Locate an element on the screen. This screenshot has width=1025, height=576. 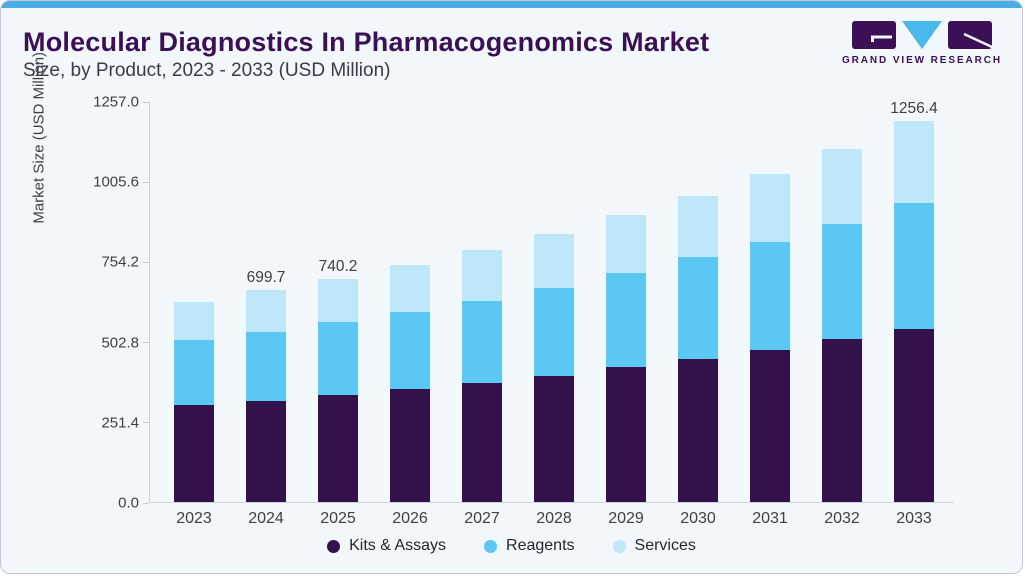
x-axis-label-2030: 2030 is located at coordinates (698, 518).